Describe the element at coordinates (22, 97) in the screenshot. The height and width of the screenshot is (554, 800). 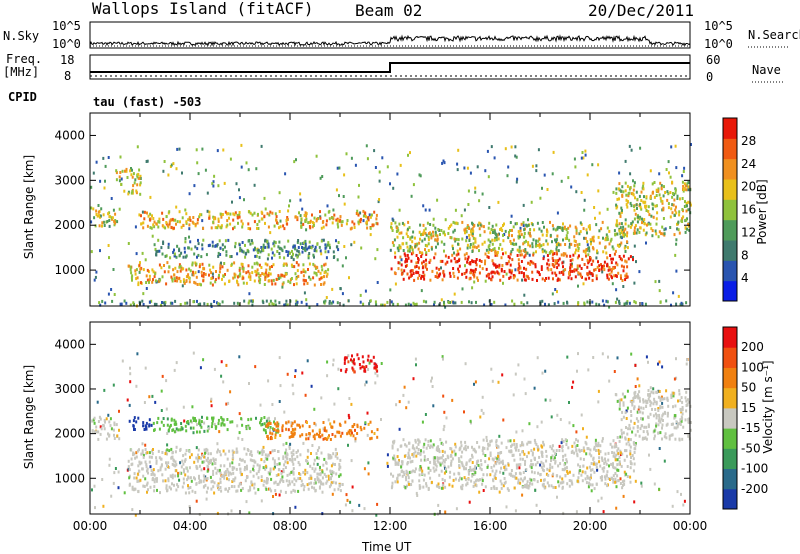
I see `cpid-label: CPID` at that location.